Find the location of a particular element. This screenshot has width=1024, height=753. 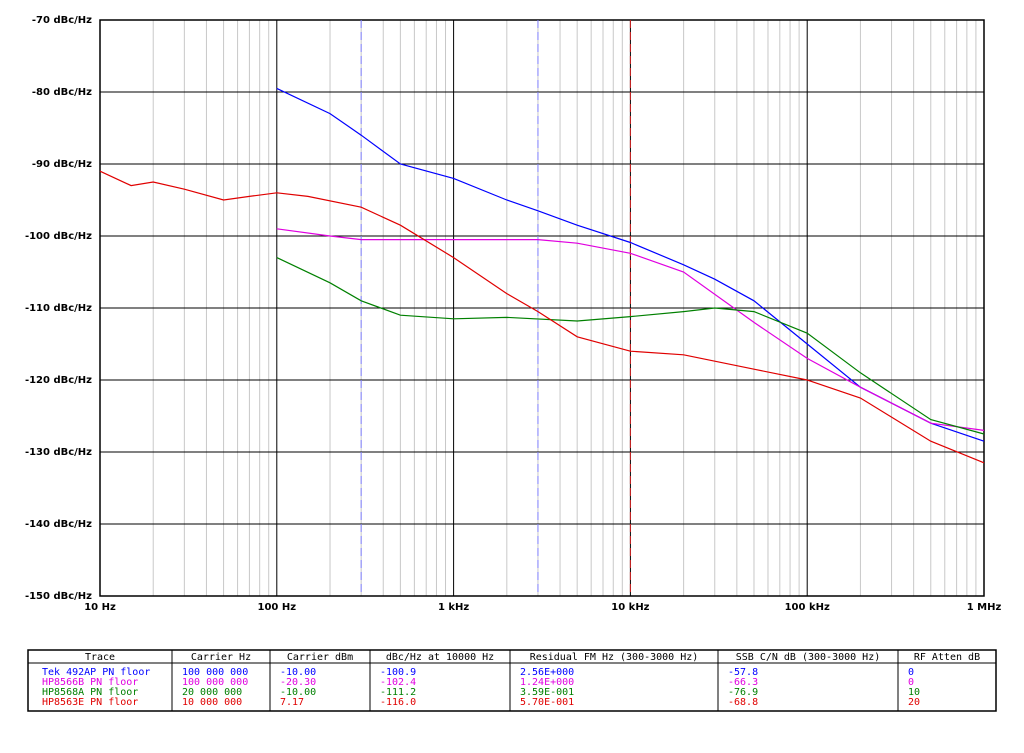

table-cell: Tek 492AP PN floor is located at coordinates (96, 672).